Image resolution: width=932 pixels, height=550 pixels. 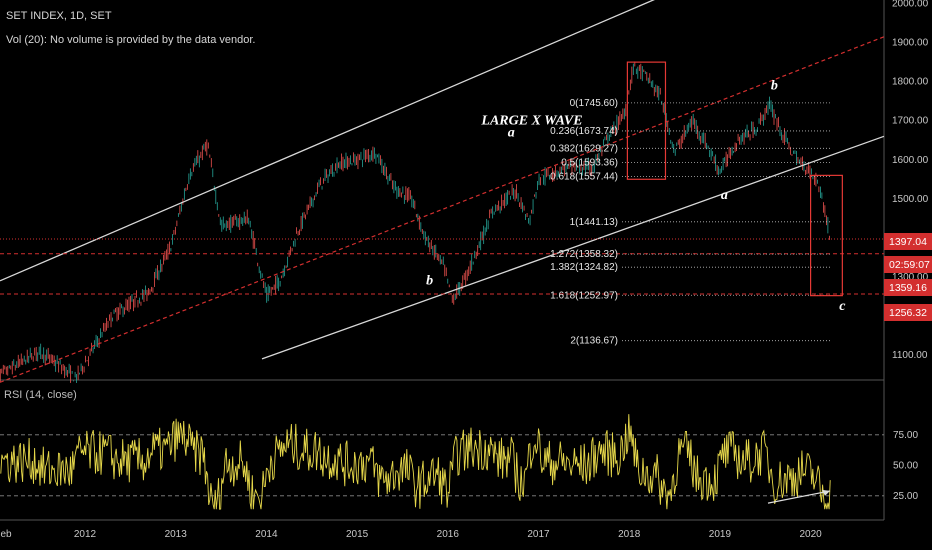 I want to click on wave-label-3: b, so click(x=774, y=85).